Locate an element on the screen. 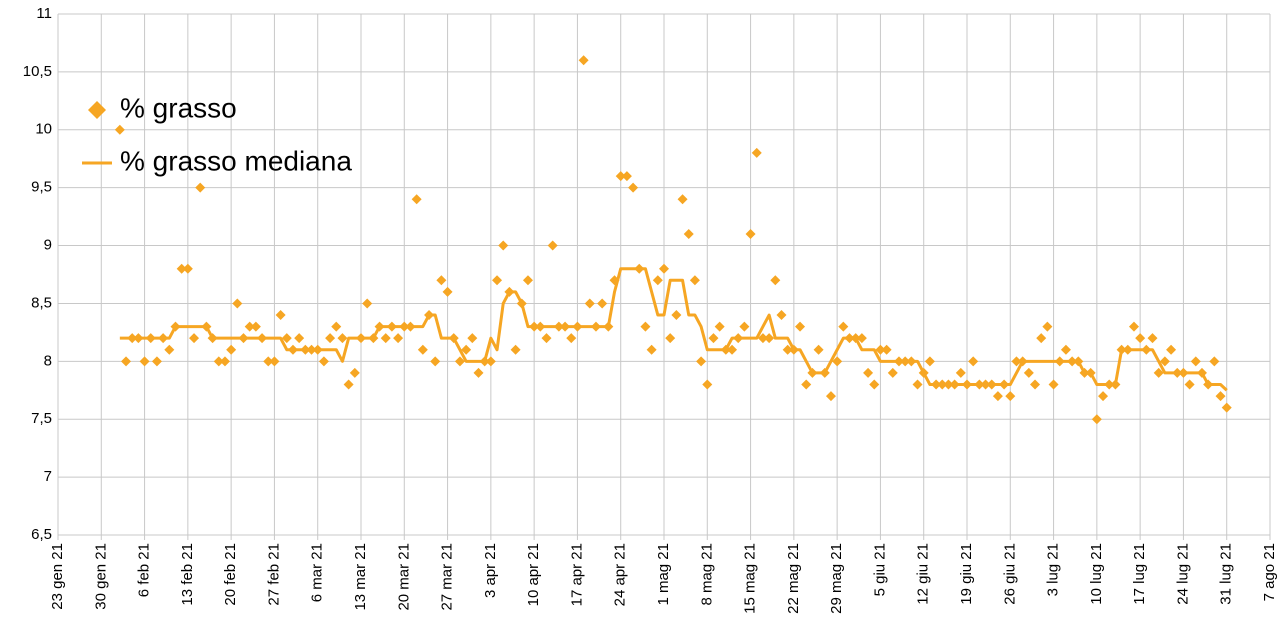  x-tick-label: 5 giu 21 is located at coordinates (879, 569).